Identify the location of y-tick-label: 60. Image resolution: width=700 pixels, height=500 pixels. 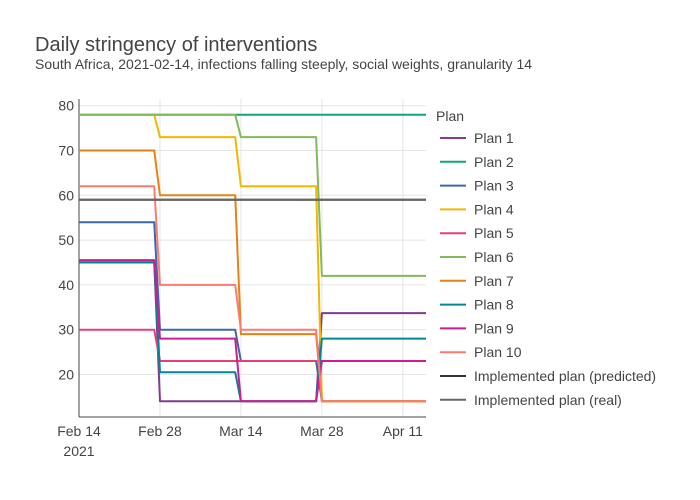
(66, 195).